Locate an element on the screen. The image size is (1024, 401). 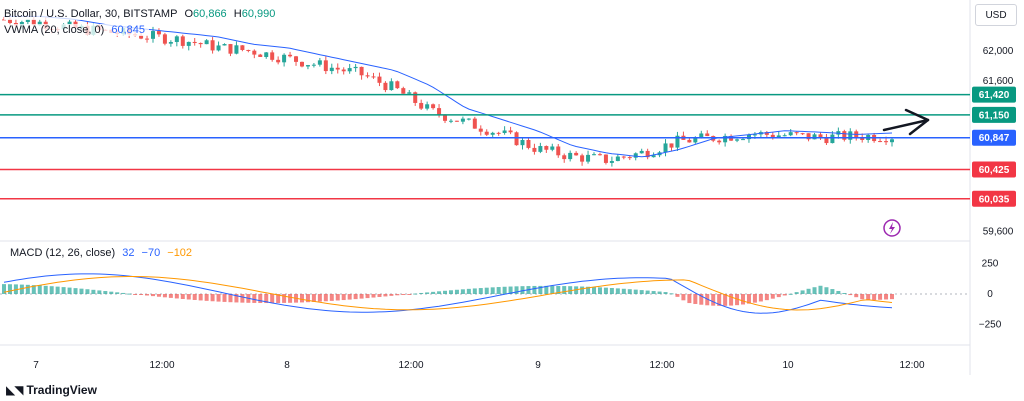
level-price-tag is located at coordinates (994, 114).